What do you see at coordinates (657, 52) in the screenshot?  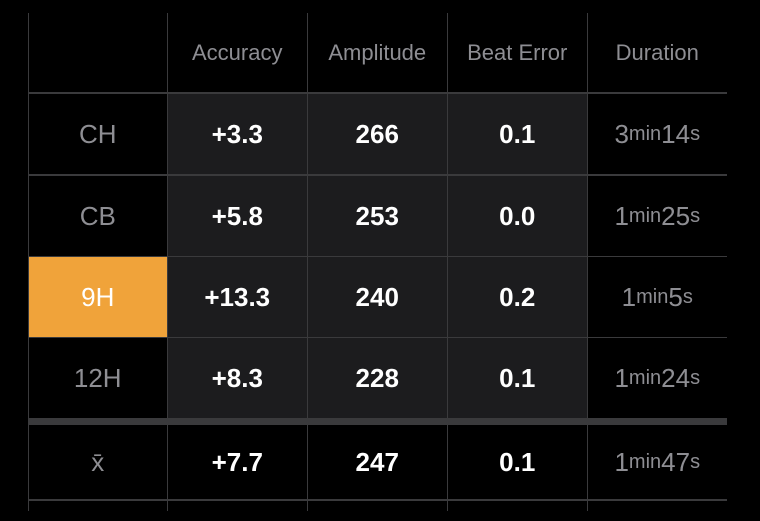 I see `header-cell: Duration` at bounding box center [657, 52].